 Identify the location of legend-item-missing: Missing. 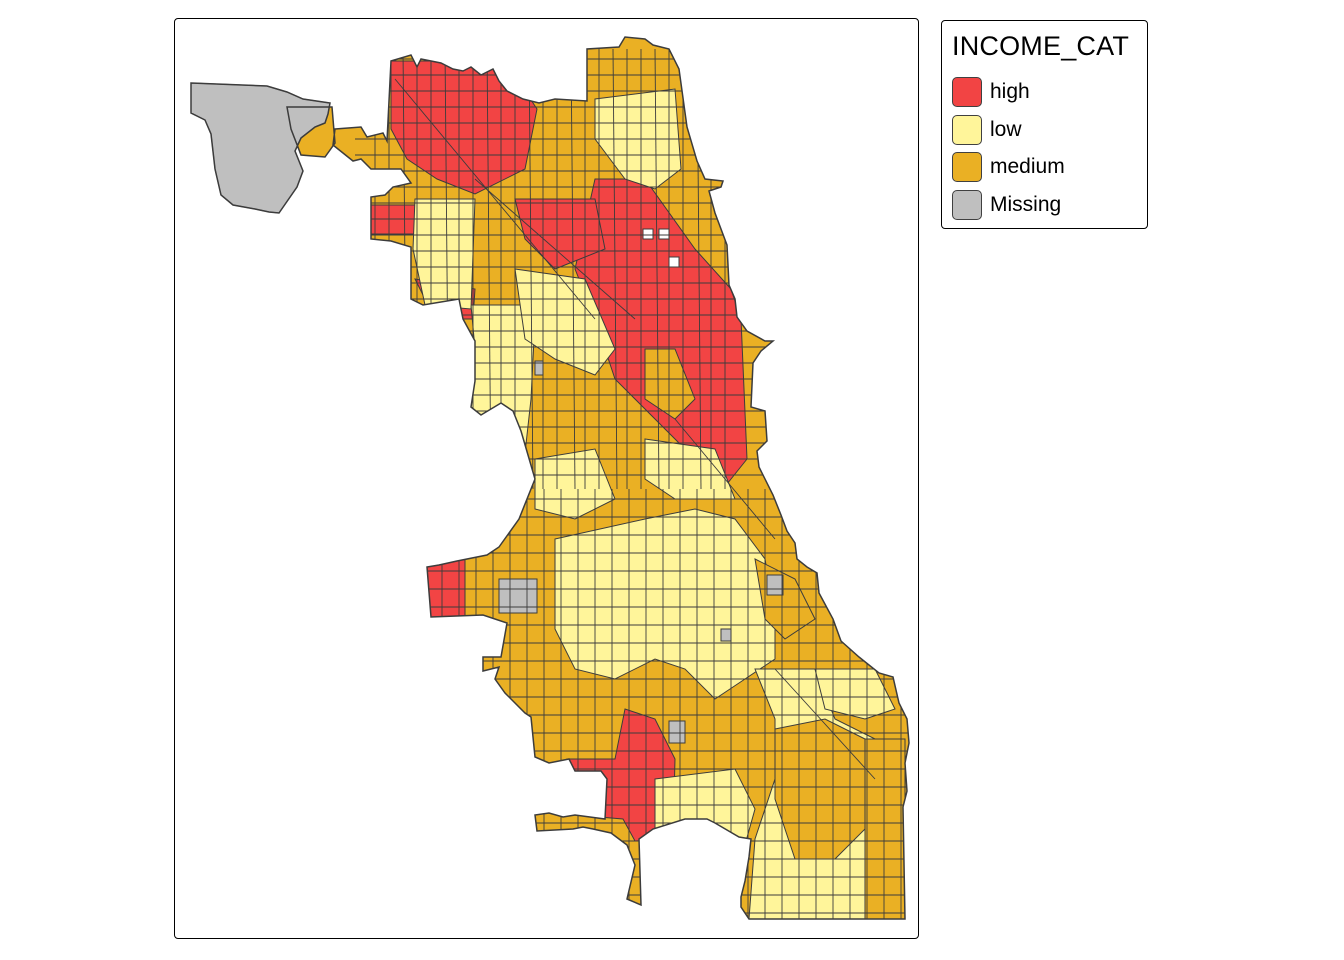
(1006, 205).